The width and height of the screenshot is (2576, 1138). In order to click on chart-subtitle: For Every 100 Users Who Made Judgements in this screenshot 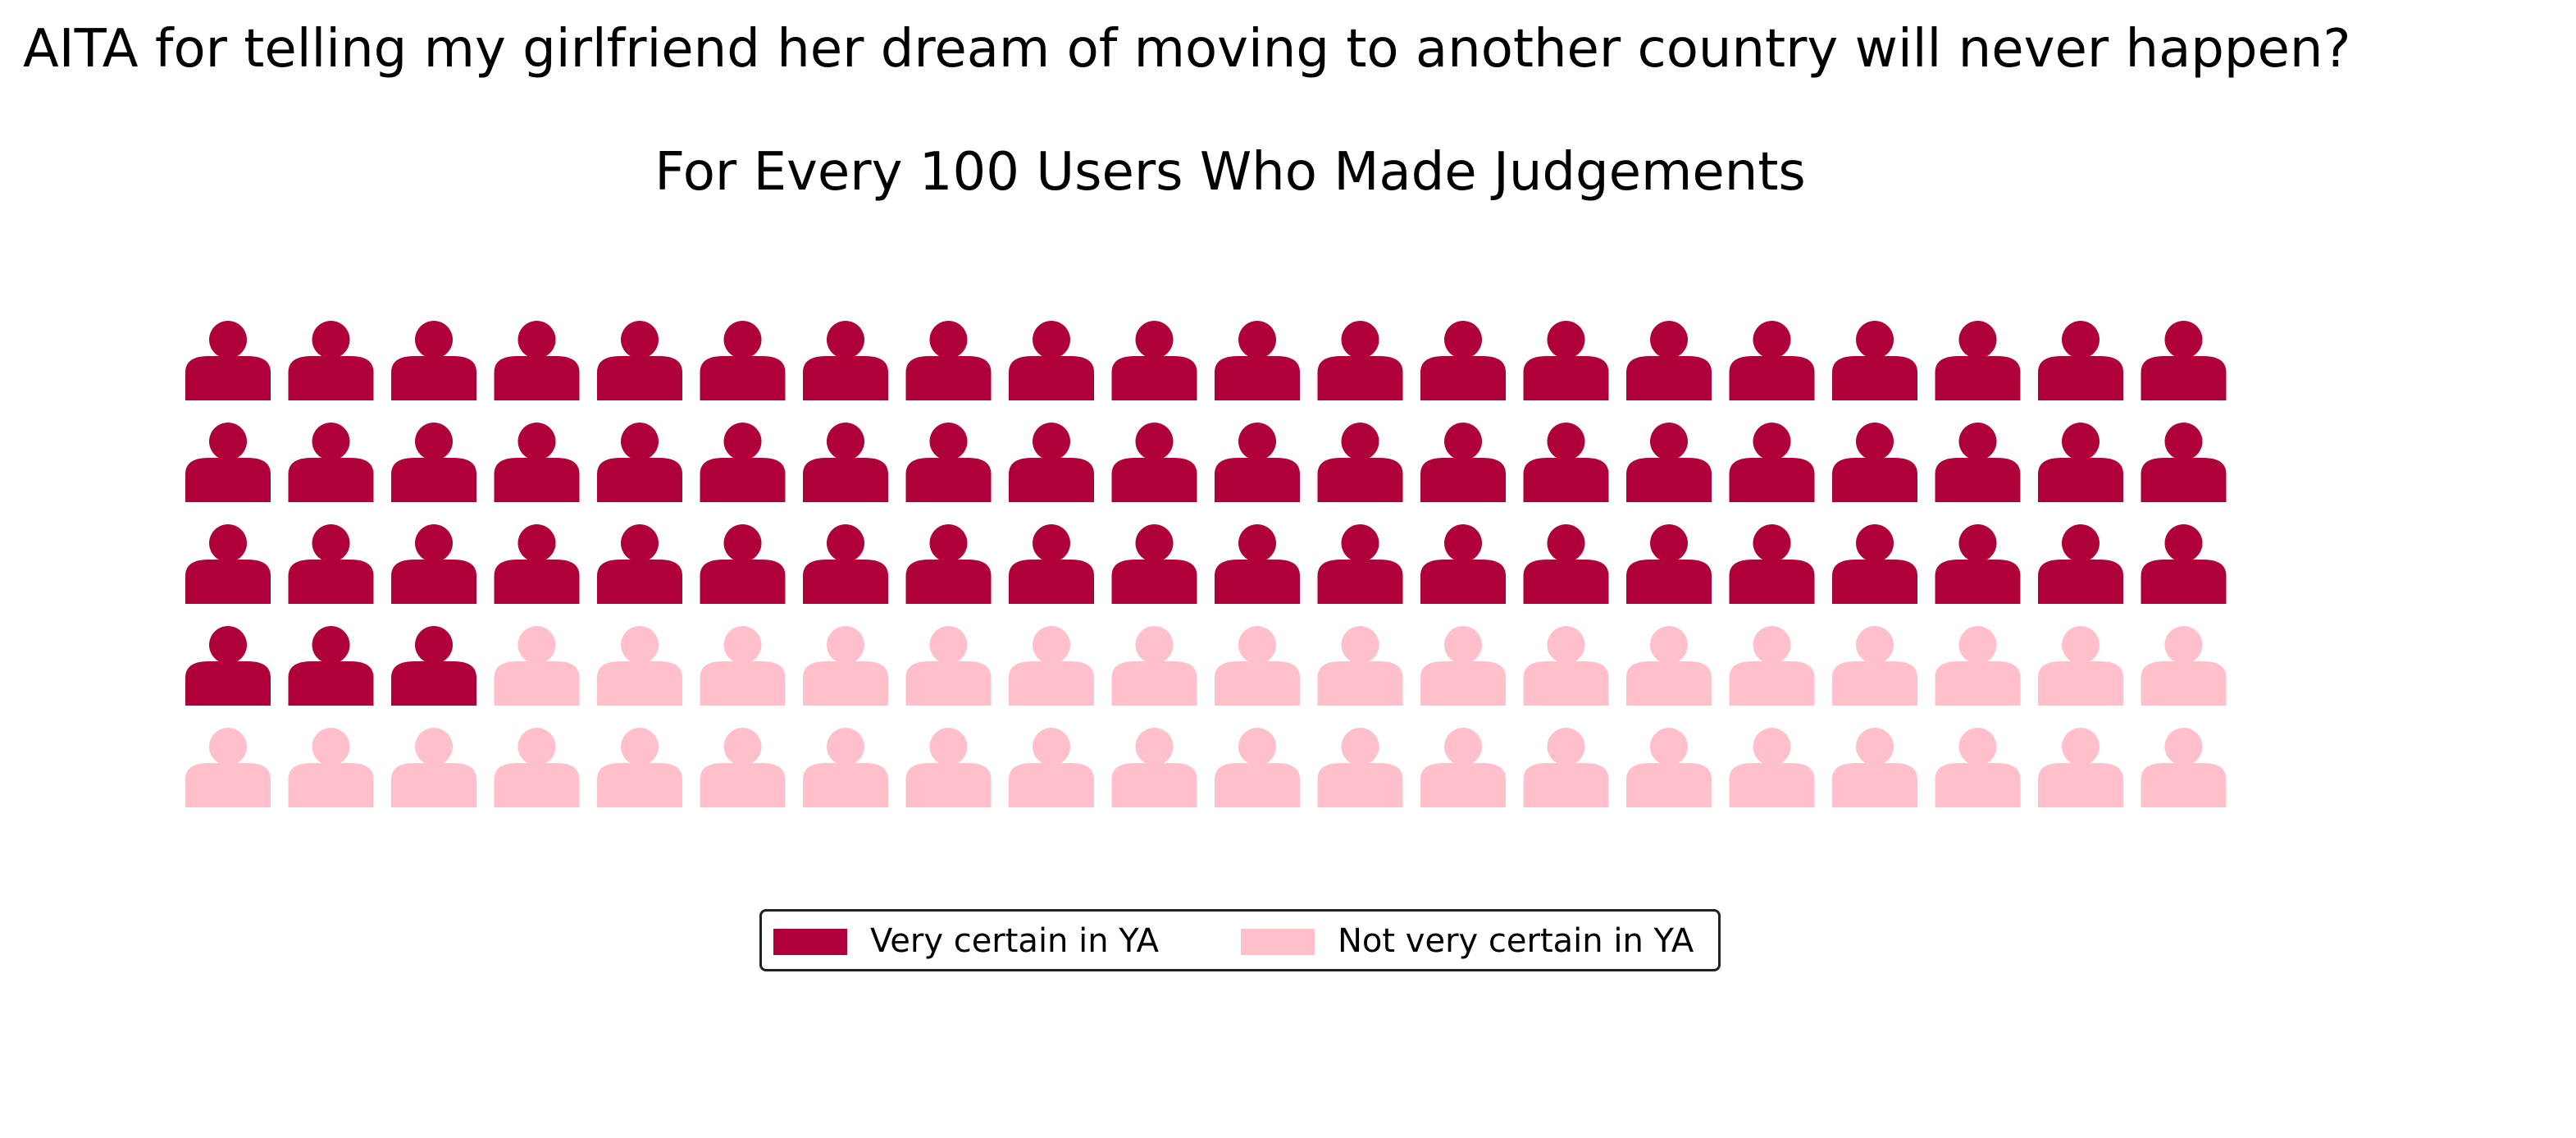, I will do `click(1230, 172)`.